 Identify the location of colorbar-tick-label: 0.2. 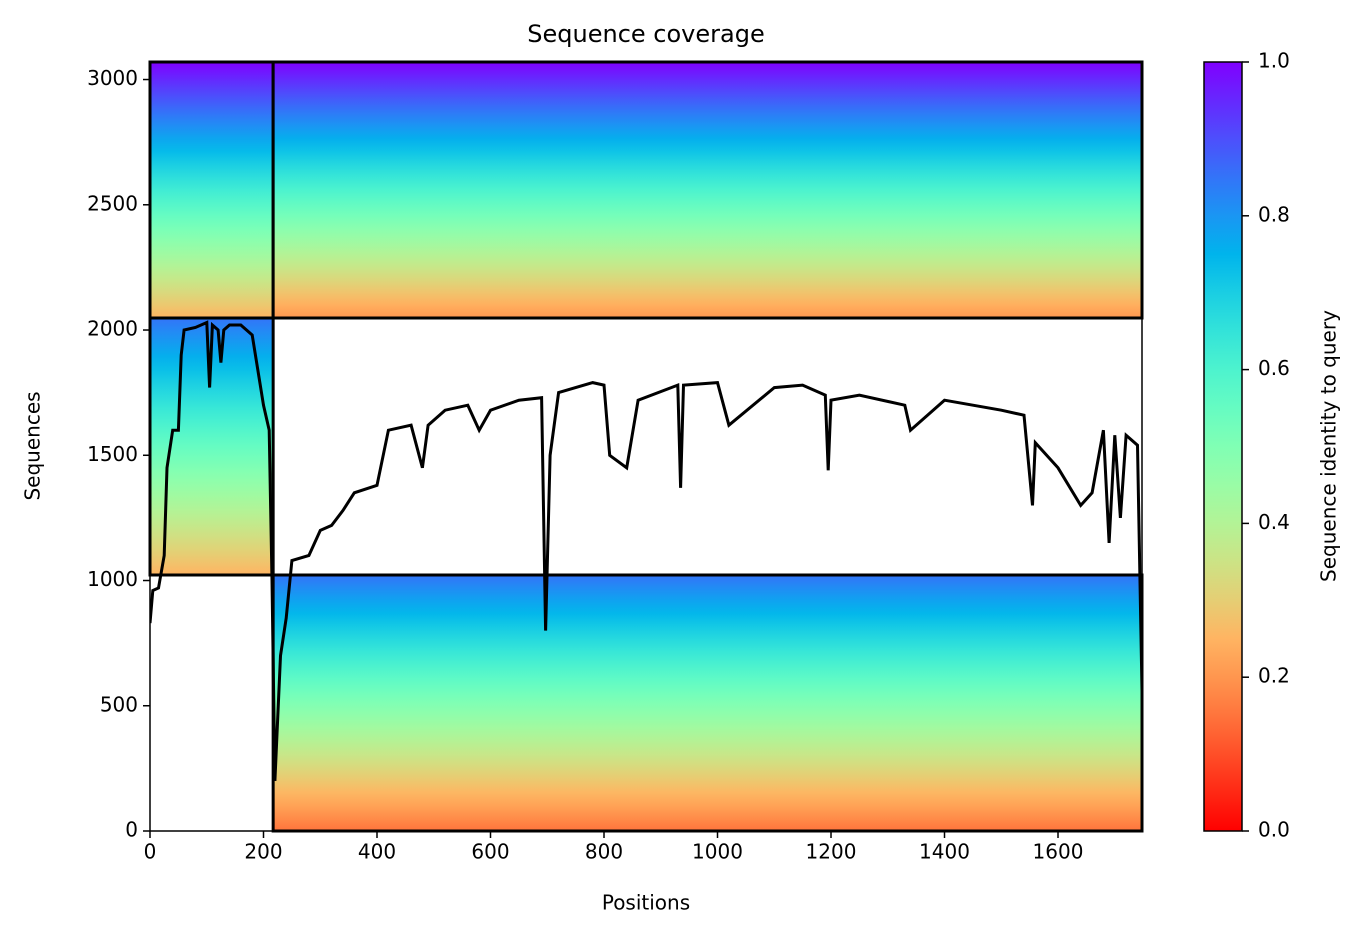
(1274, 676).